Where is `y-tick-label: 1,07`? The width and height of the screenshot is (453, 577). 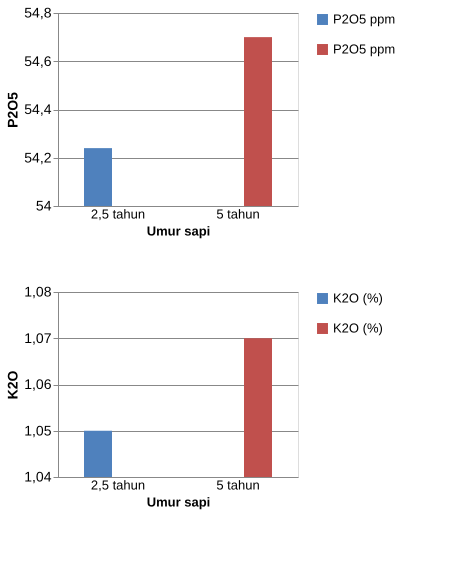
y-tick-label: 1,07 is located at coordinates (38, 338).